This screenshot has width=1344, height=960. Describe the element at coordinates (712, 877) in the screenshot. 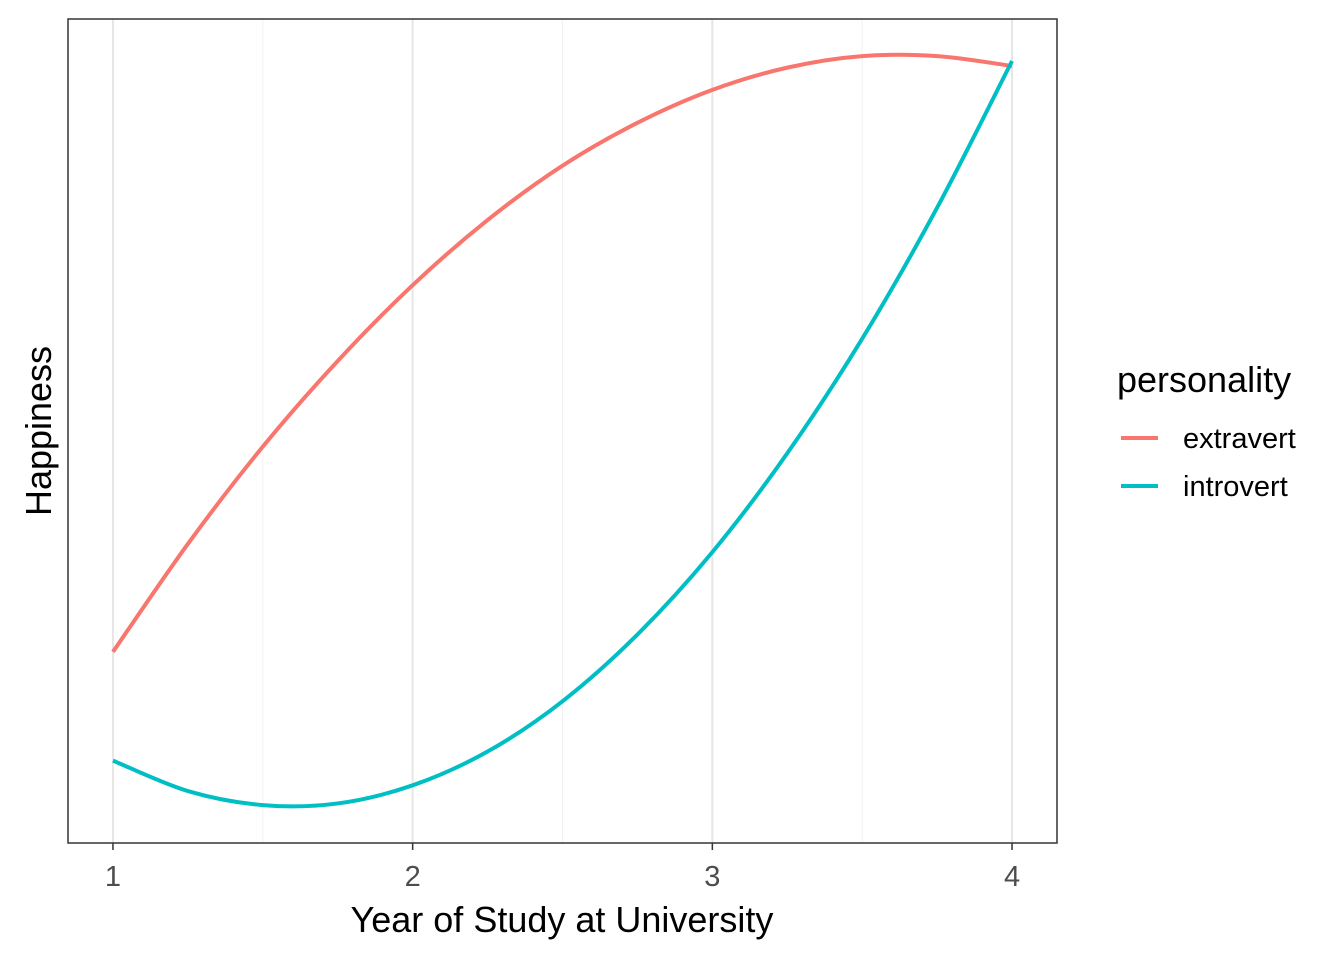

I see `x-tick-label: 3` at that location.